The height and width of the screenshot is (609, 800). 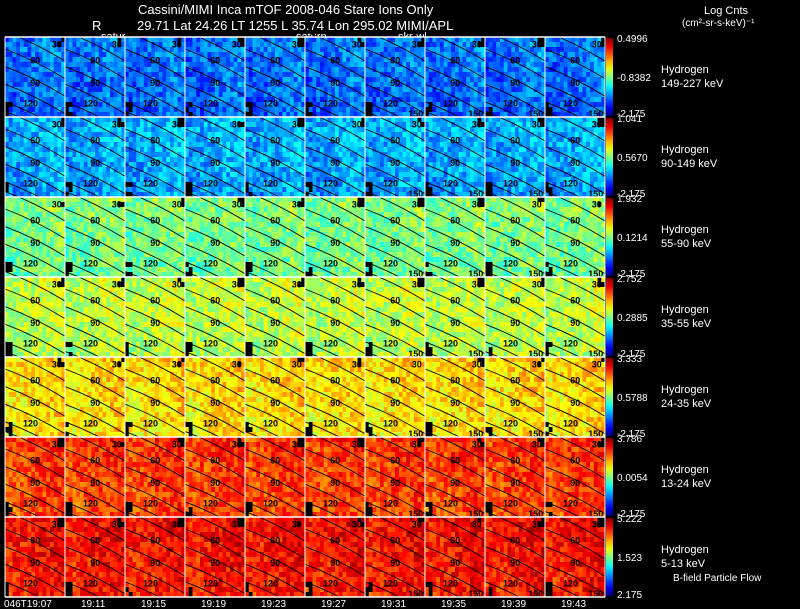 I want to click on row-energy-label: 13-24 keV, so click(x=686, y=484).